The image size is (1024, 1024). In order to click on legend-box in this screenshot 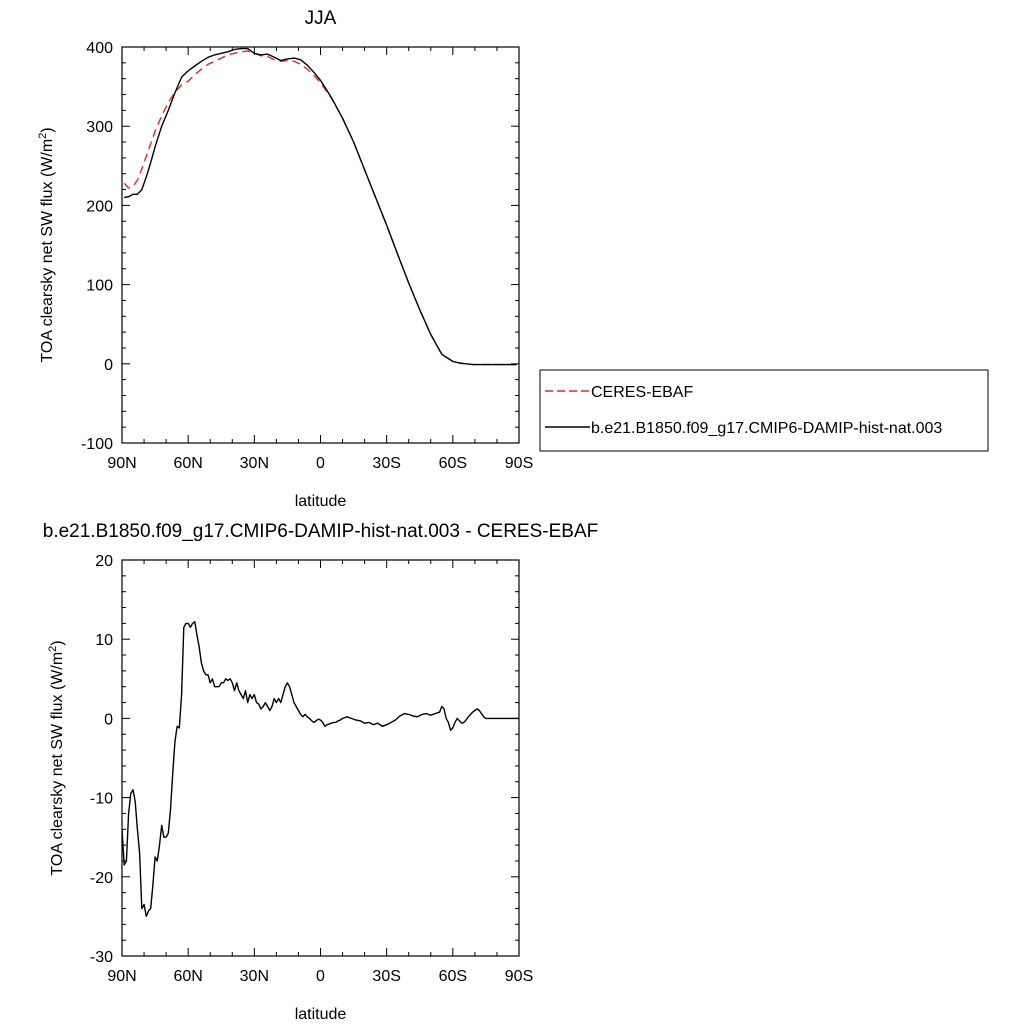, I will do `click(764, 410)`.